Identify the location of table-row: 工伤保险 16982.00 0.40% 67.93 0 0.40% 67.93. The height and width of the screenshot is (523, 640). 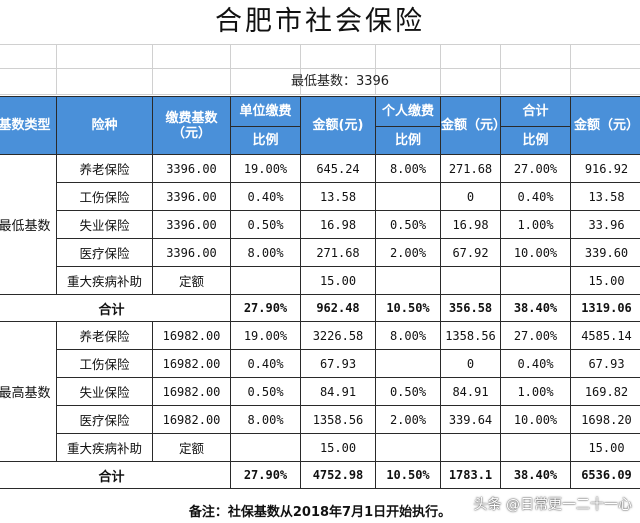
(320, 363).